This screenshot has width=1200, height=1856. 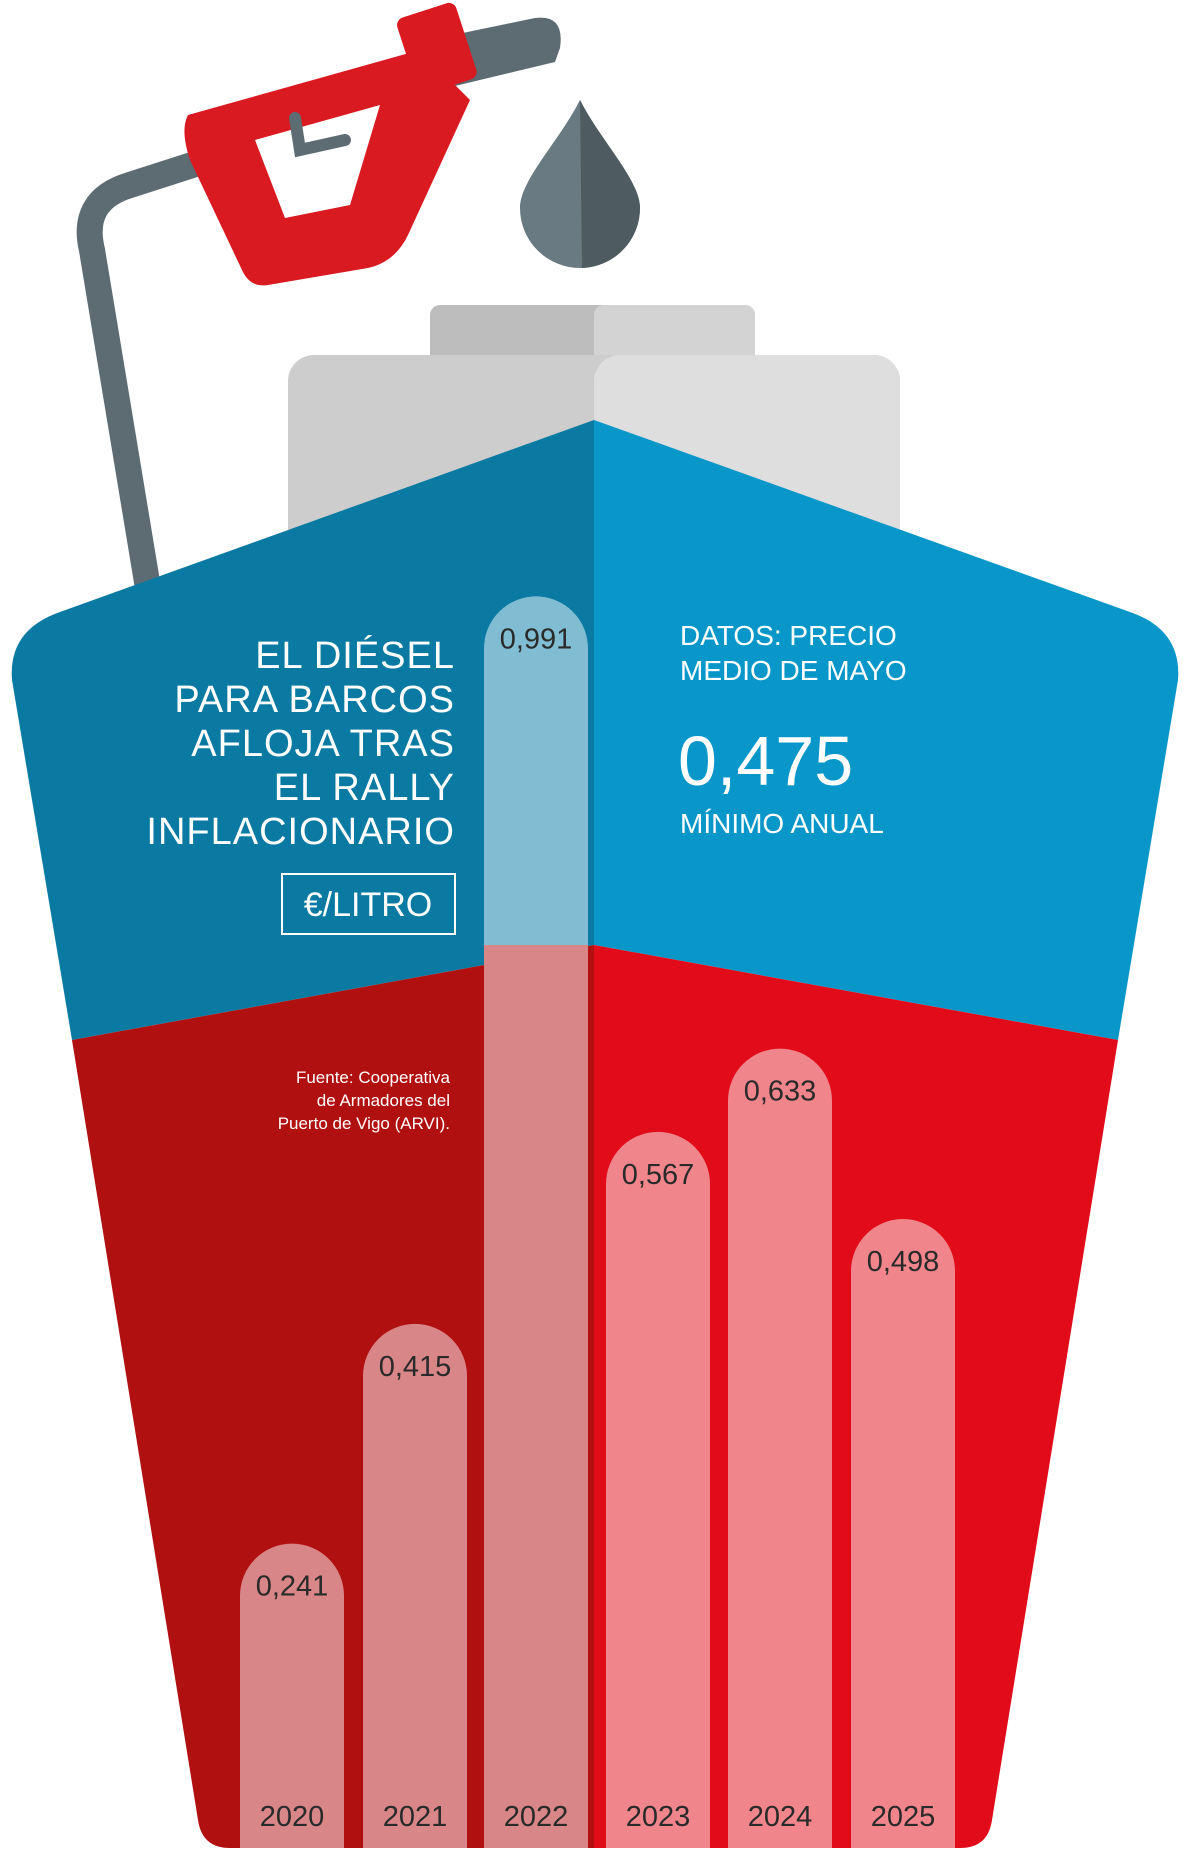 What do you see at coordinates (300, 832) in the screenshot?
I see `title-line: INFLACIONARIO` at bounding box center [300, 832].